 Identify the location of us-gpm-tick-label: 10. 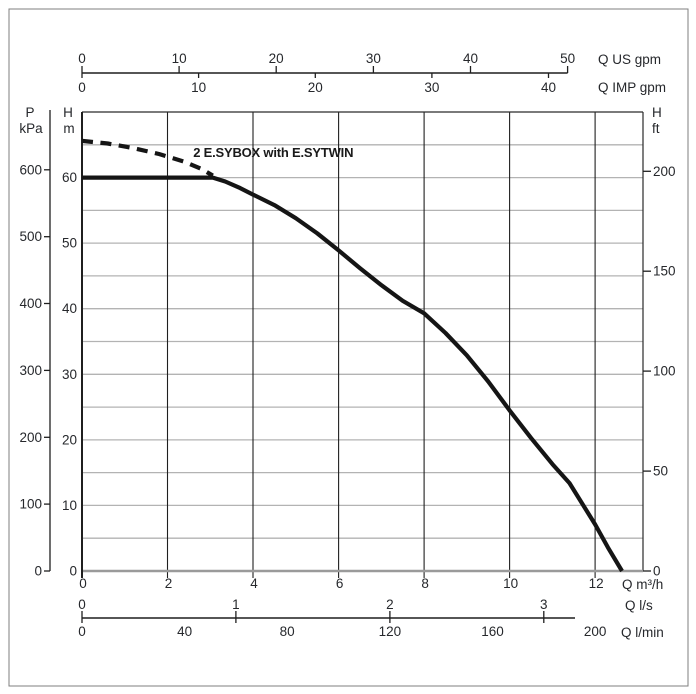
(179, 58).